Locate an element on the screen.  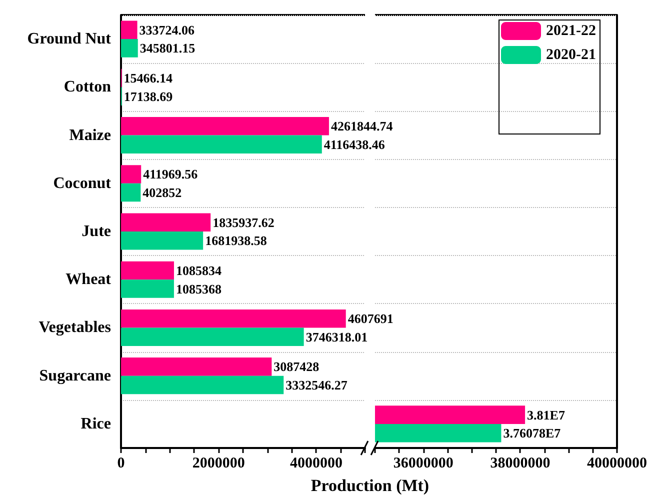
data-label: 3.76078E7 is located at coordinates (532, 433).